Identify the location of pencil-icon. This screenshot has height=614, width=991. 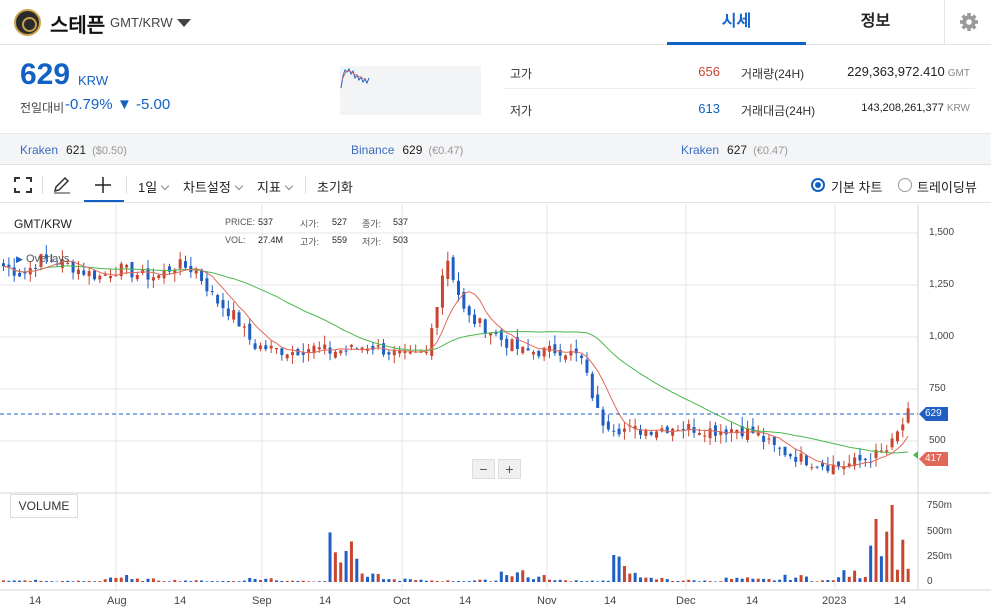
(62, 185).